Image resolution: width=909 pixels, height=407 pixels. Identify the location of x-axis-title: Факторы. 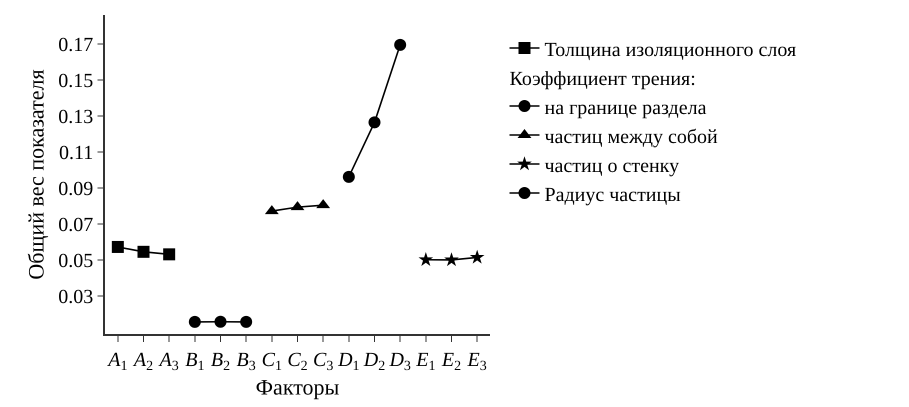
(298, 387).